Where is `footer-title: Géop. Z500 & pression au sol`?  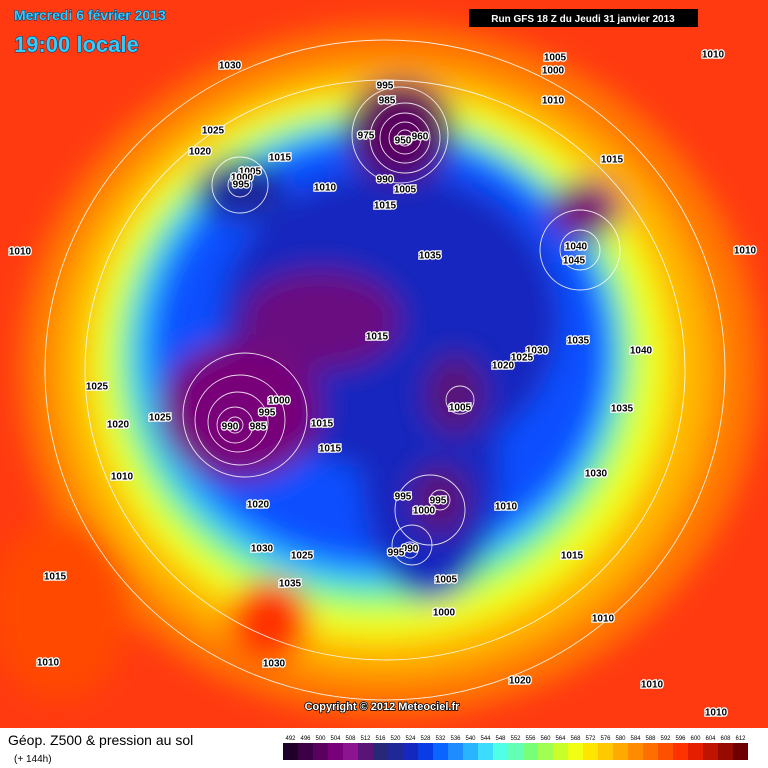
footer-title: Géop. Z500 & pression au sol is located at coordinates (100, 740).